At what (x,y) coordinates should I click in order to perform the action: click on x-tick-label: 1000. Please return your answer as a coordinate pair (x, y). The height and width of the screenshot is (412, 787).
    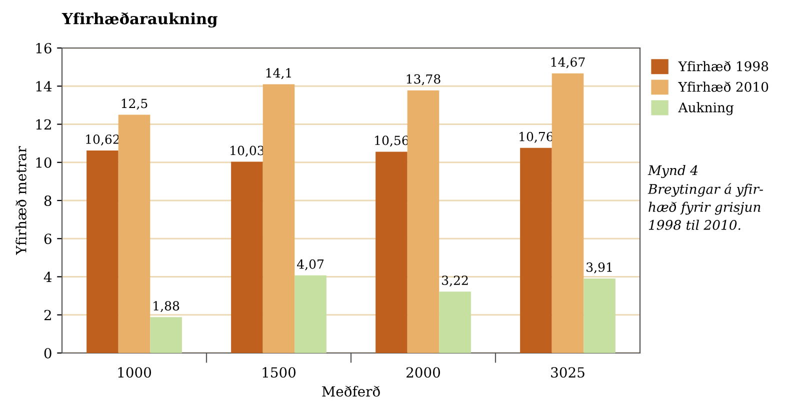
    Looking at the image, I should click on (134, 372).